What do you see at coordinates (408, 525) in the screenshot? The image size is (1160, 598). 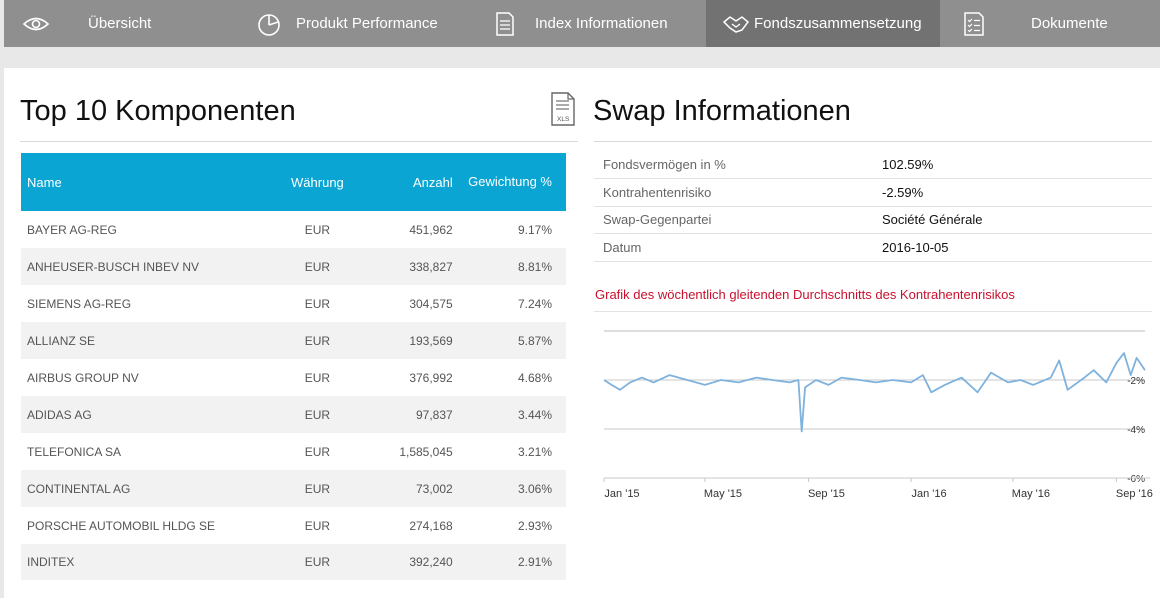 I see `cell-count: 274,168` at bounding box center [408, 525].